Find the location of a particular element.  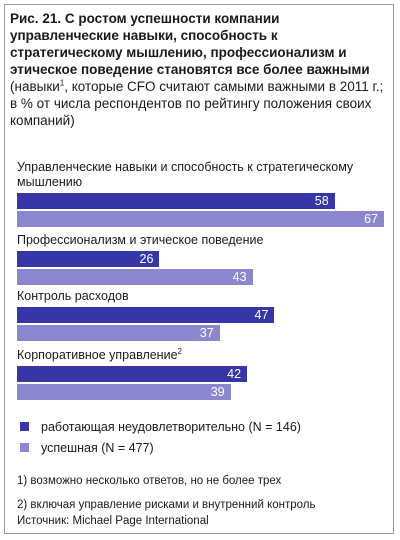

bar-value-label: 37 is located at coordinates (206, 333).